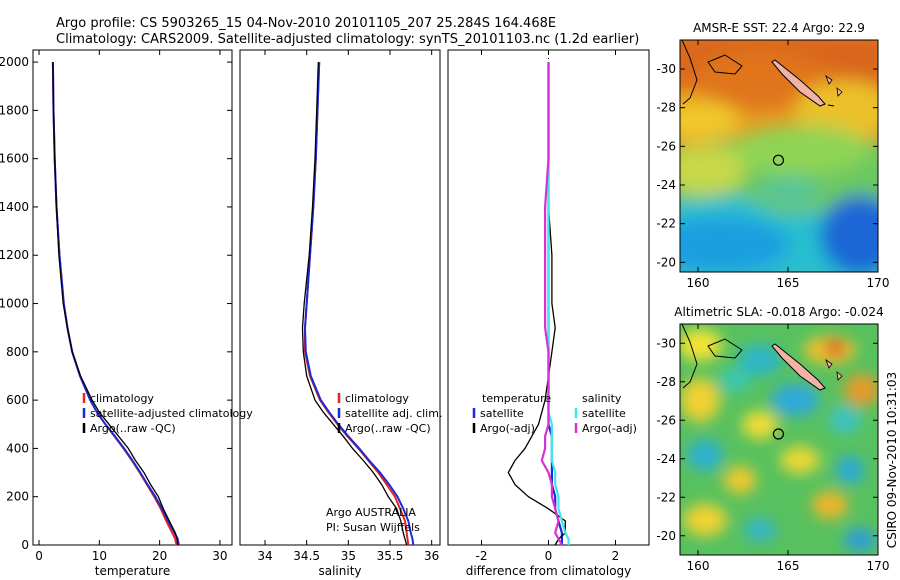 Image resolution: width=900 pixels, height=580 pixels. What do you see at coordinates (788, 566) in the screenshot?
I see `x-tick-label-sla_map: 165` at bounding box center [788, 566].